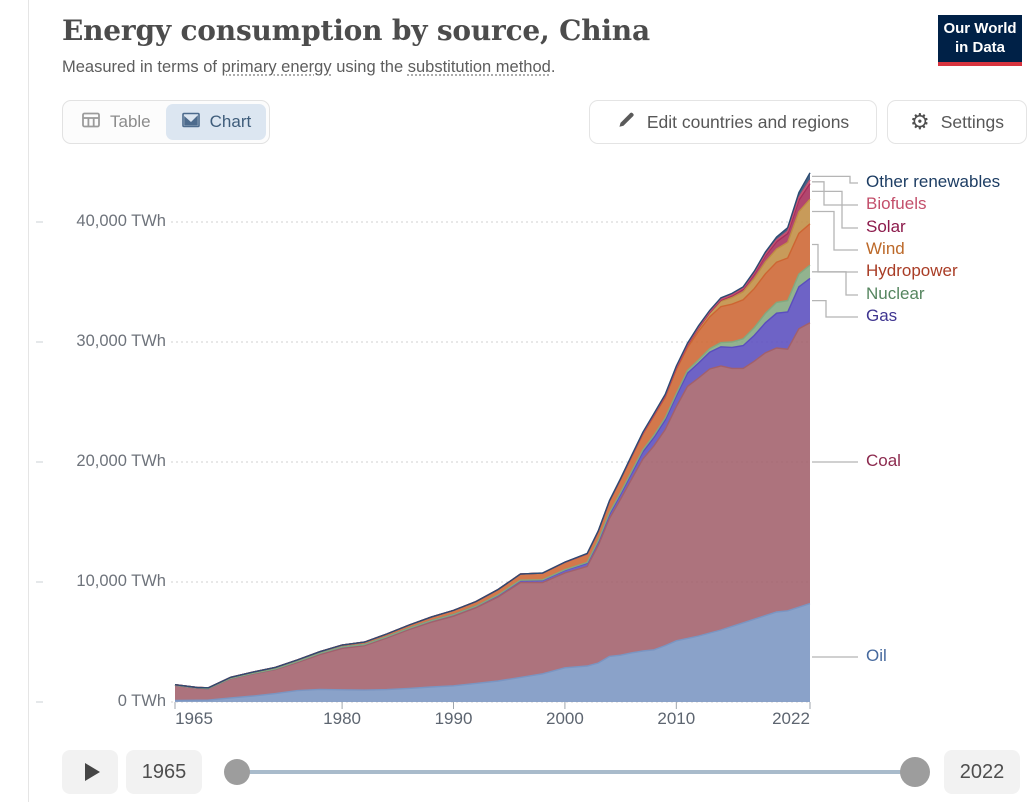 This screenshot has height=802, width=1036. Describe the element at coordinates (577, 772) in the screenshot. I see `timeline-slider-track` at that location.